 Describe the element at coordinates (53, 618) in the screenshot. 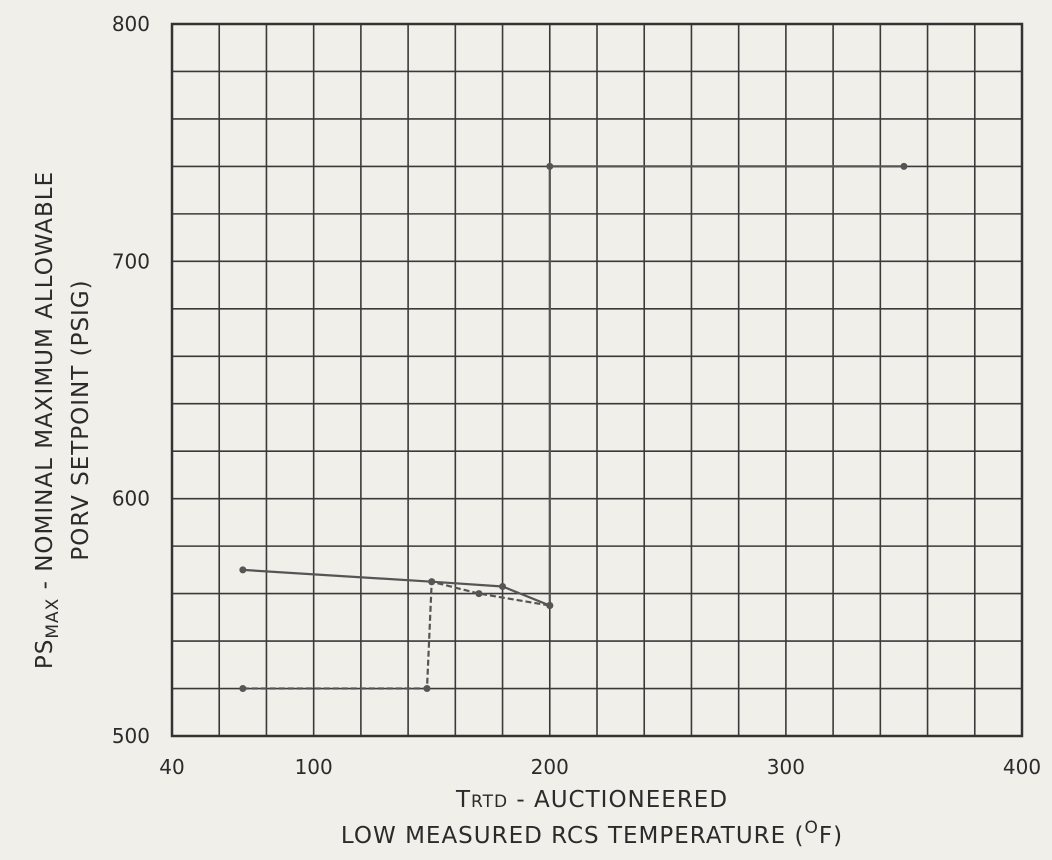

I see `y-label-subscript: MAX` at that location.